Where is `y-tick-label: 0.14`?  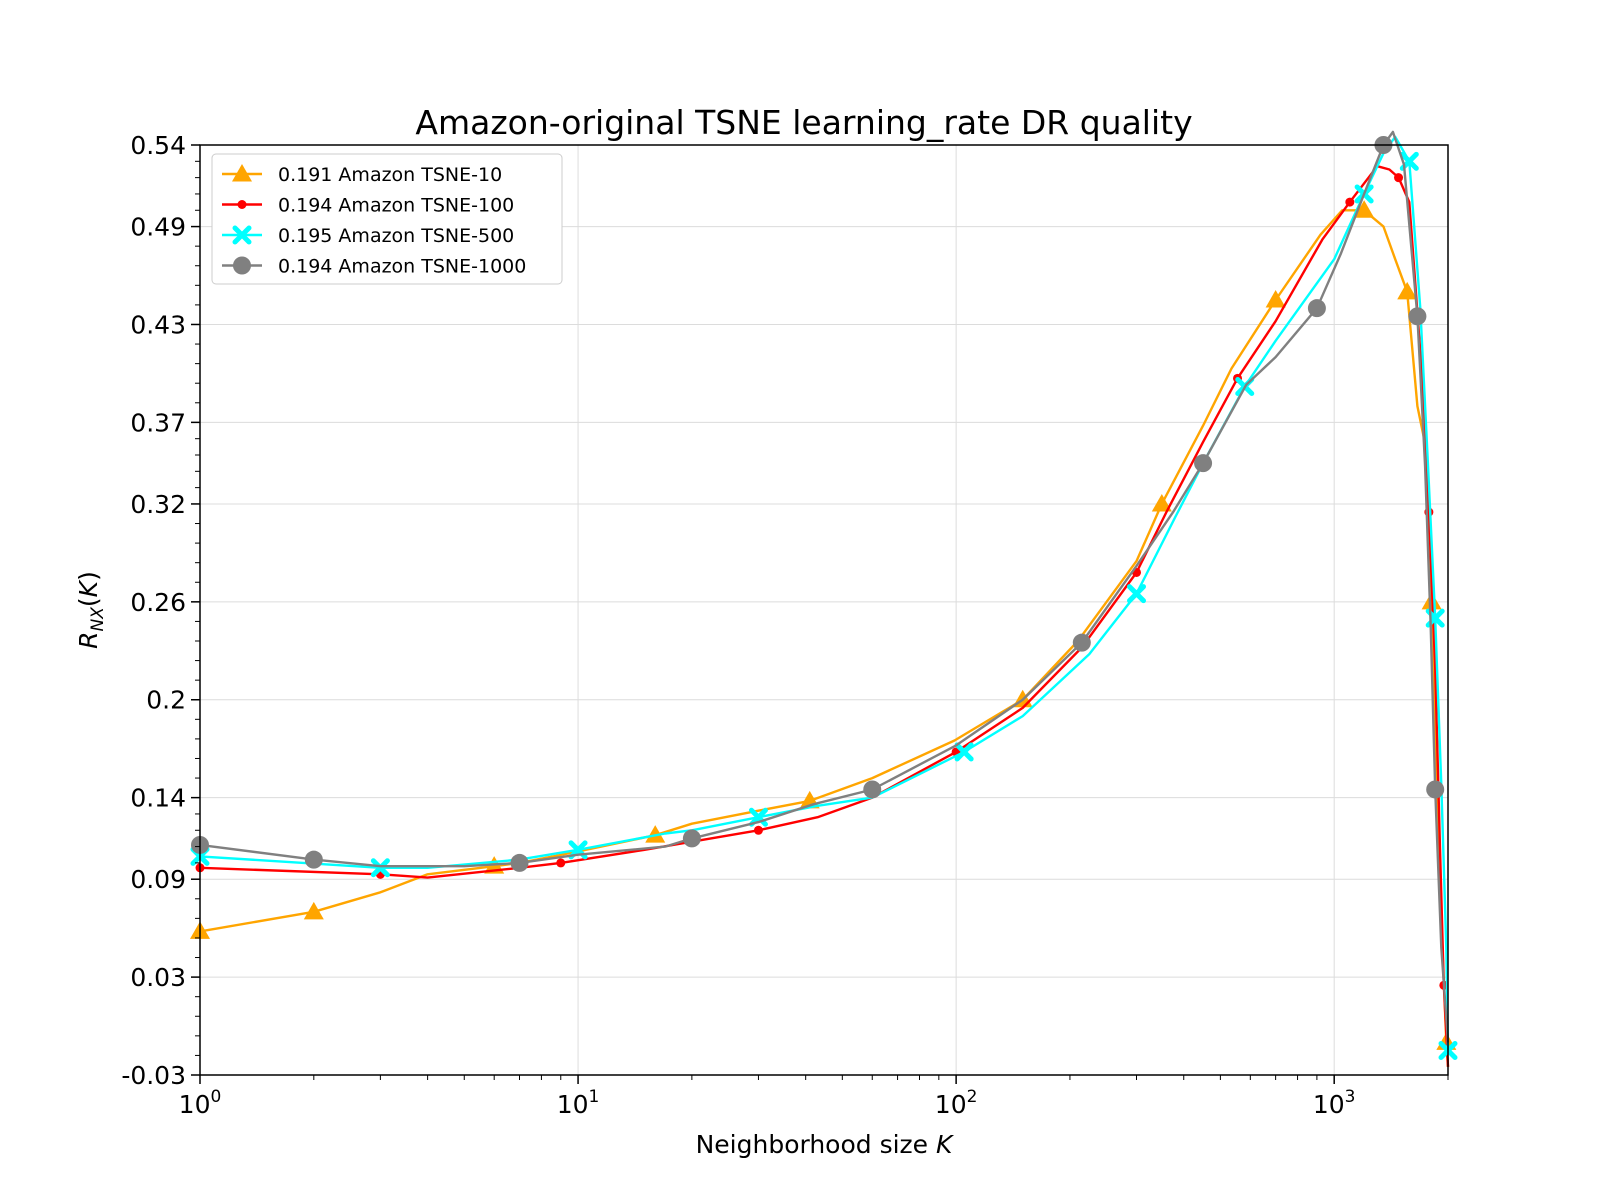
y-tick-label: 0.14 is located at coordinates (158, 798).